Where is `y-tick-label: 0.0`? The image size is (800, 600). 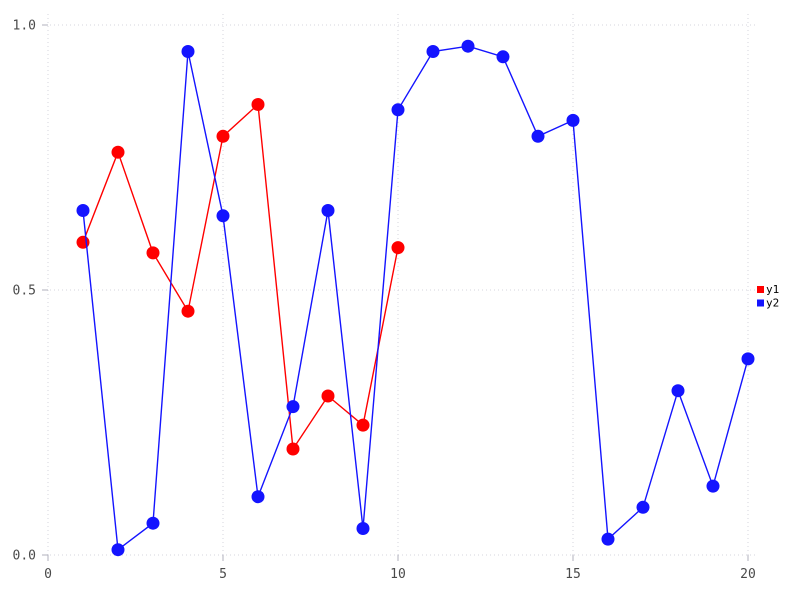
y-tick-label: 0.0 is located at coordinates (24, 556).